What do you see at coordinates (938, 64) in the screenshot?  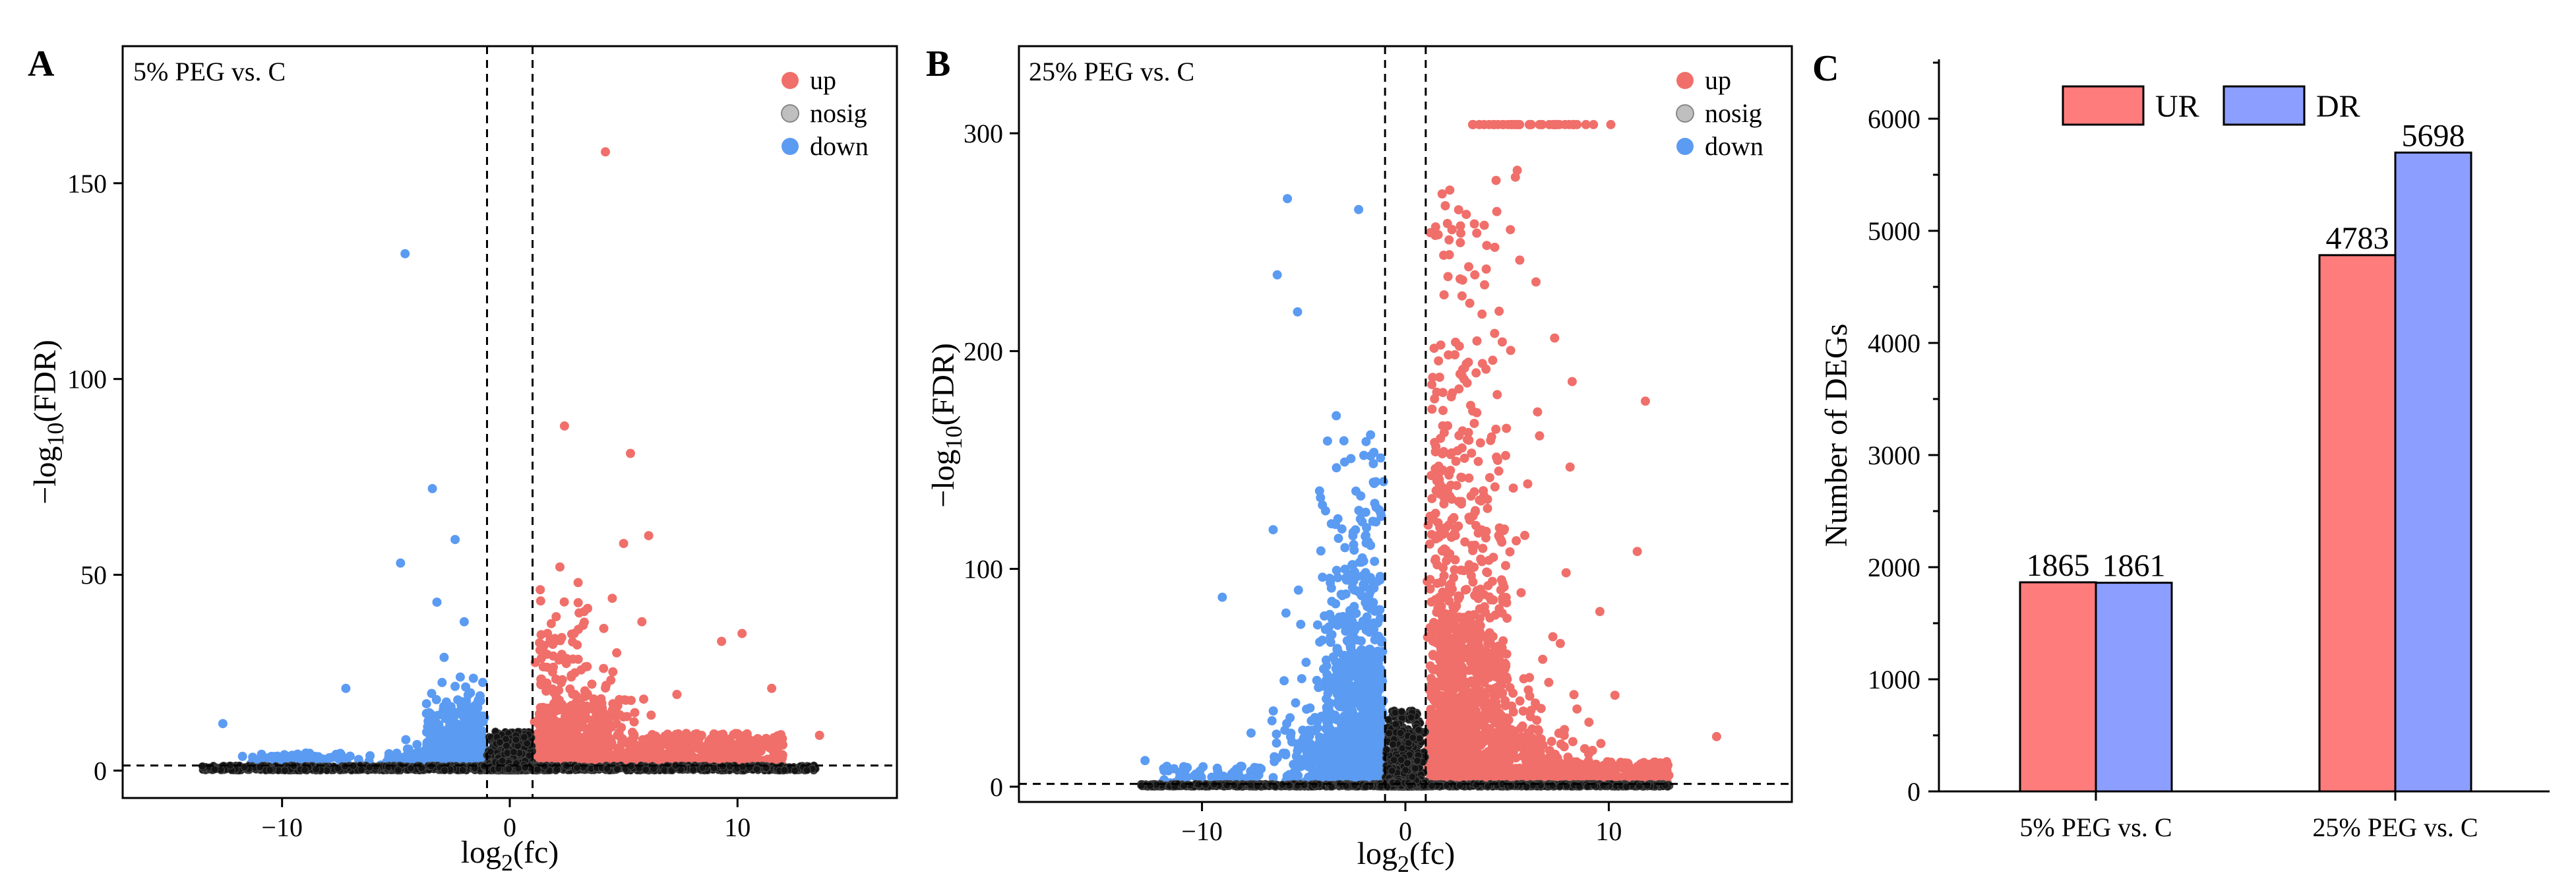 I see `panel-letter-b: B` at bounding box center [938, 64].